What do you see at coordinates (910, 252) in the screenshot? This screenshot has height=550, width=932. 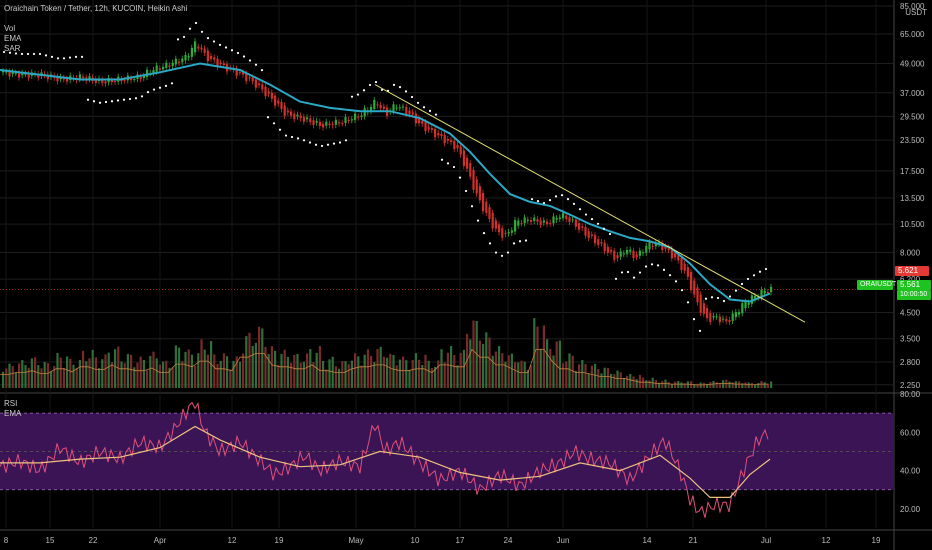 I see `price-tick-label: 8.000` at bounding box center [910, 252].